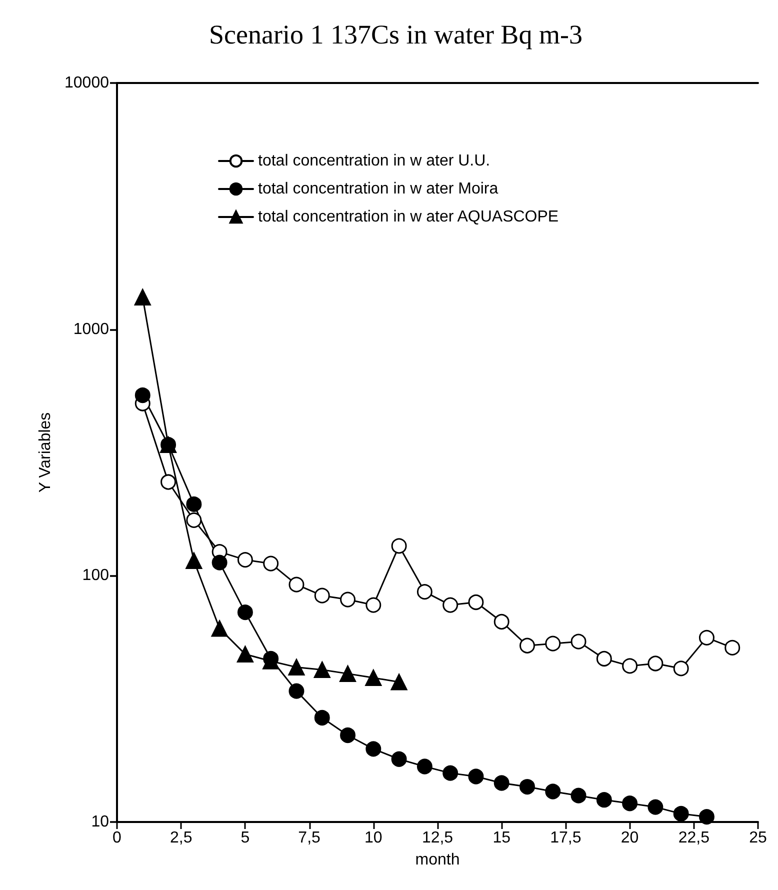 The image size is (778, 890). What do you see at coordinates (566, 838) in the screenshot?
I see `x-tick-label: 17,5` at bounding box center [566, 838].